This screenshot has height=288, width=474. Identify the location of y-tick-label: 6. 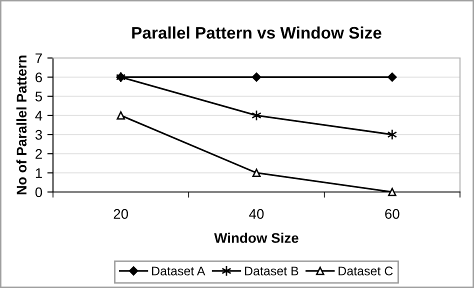
(39, 77).